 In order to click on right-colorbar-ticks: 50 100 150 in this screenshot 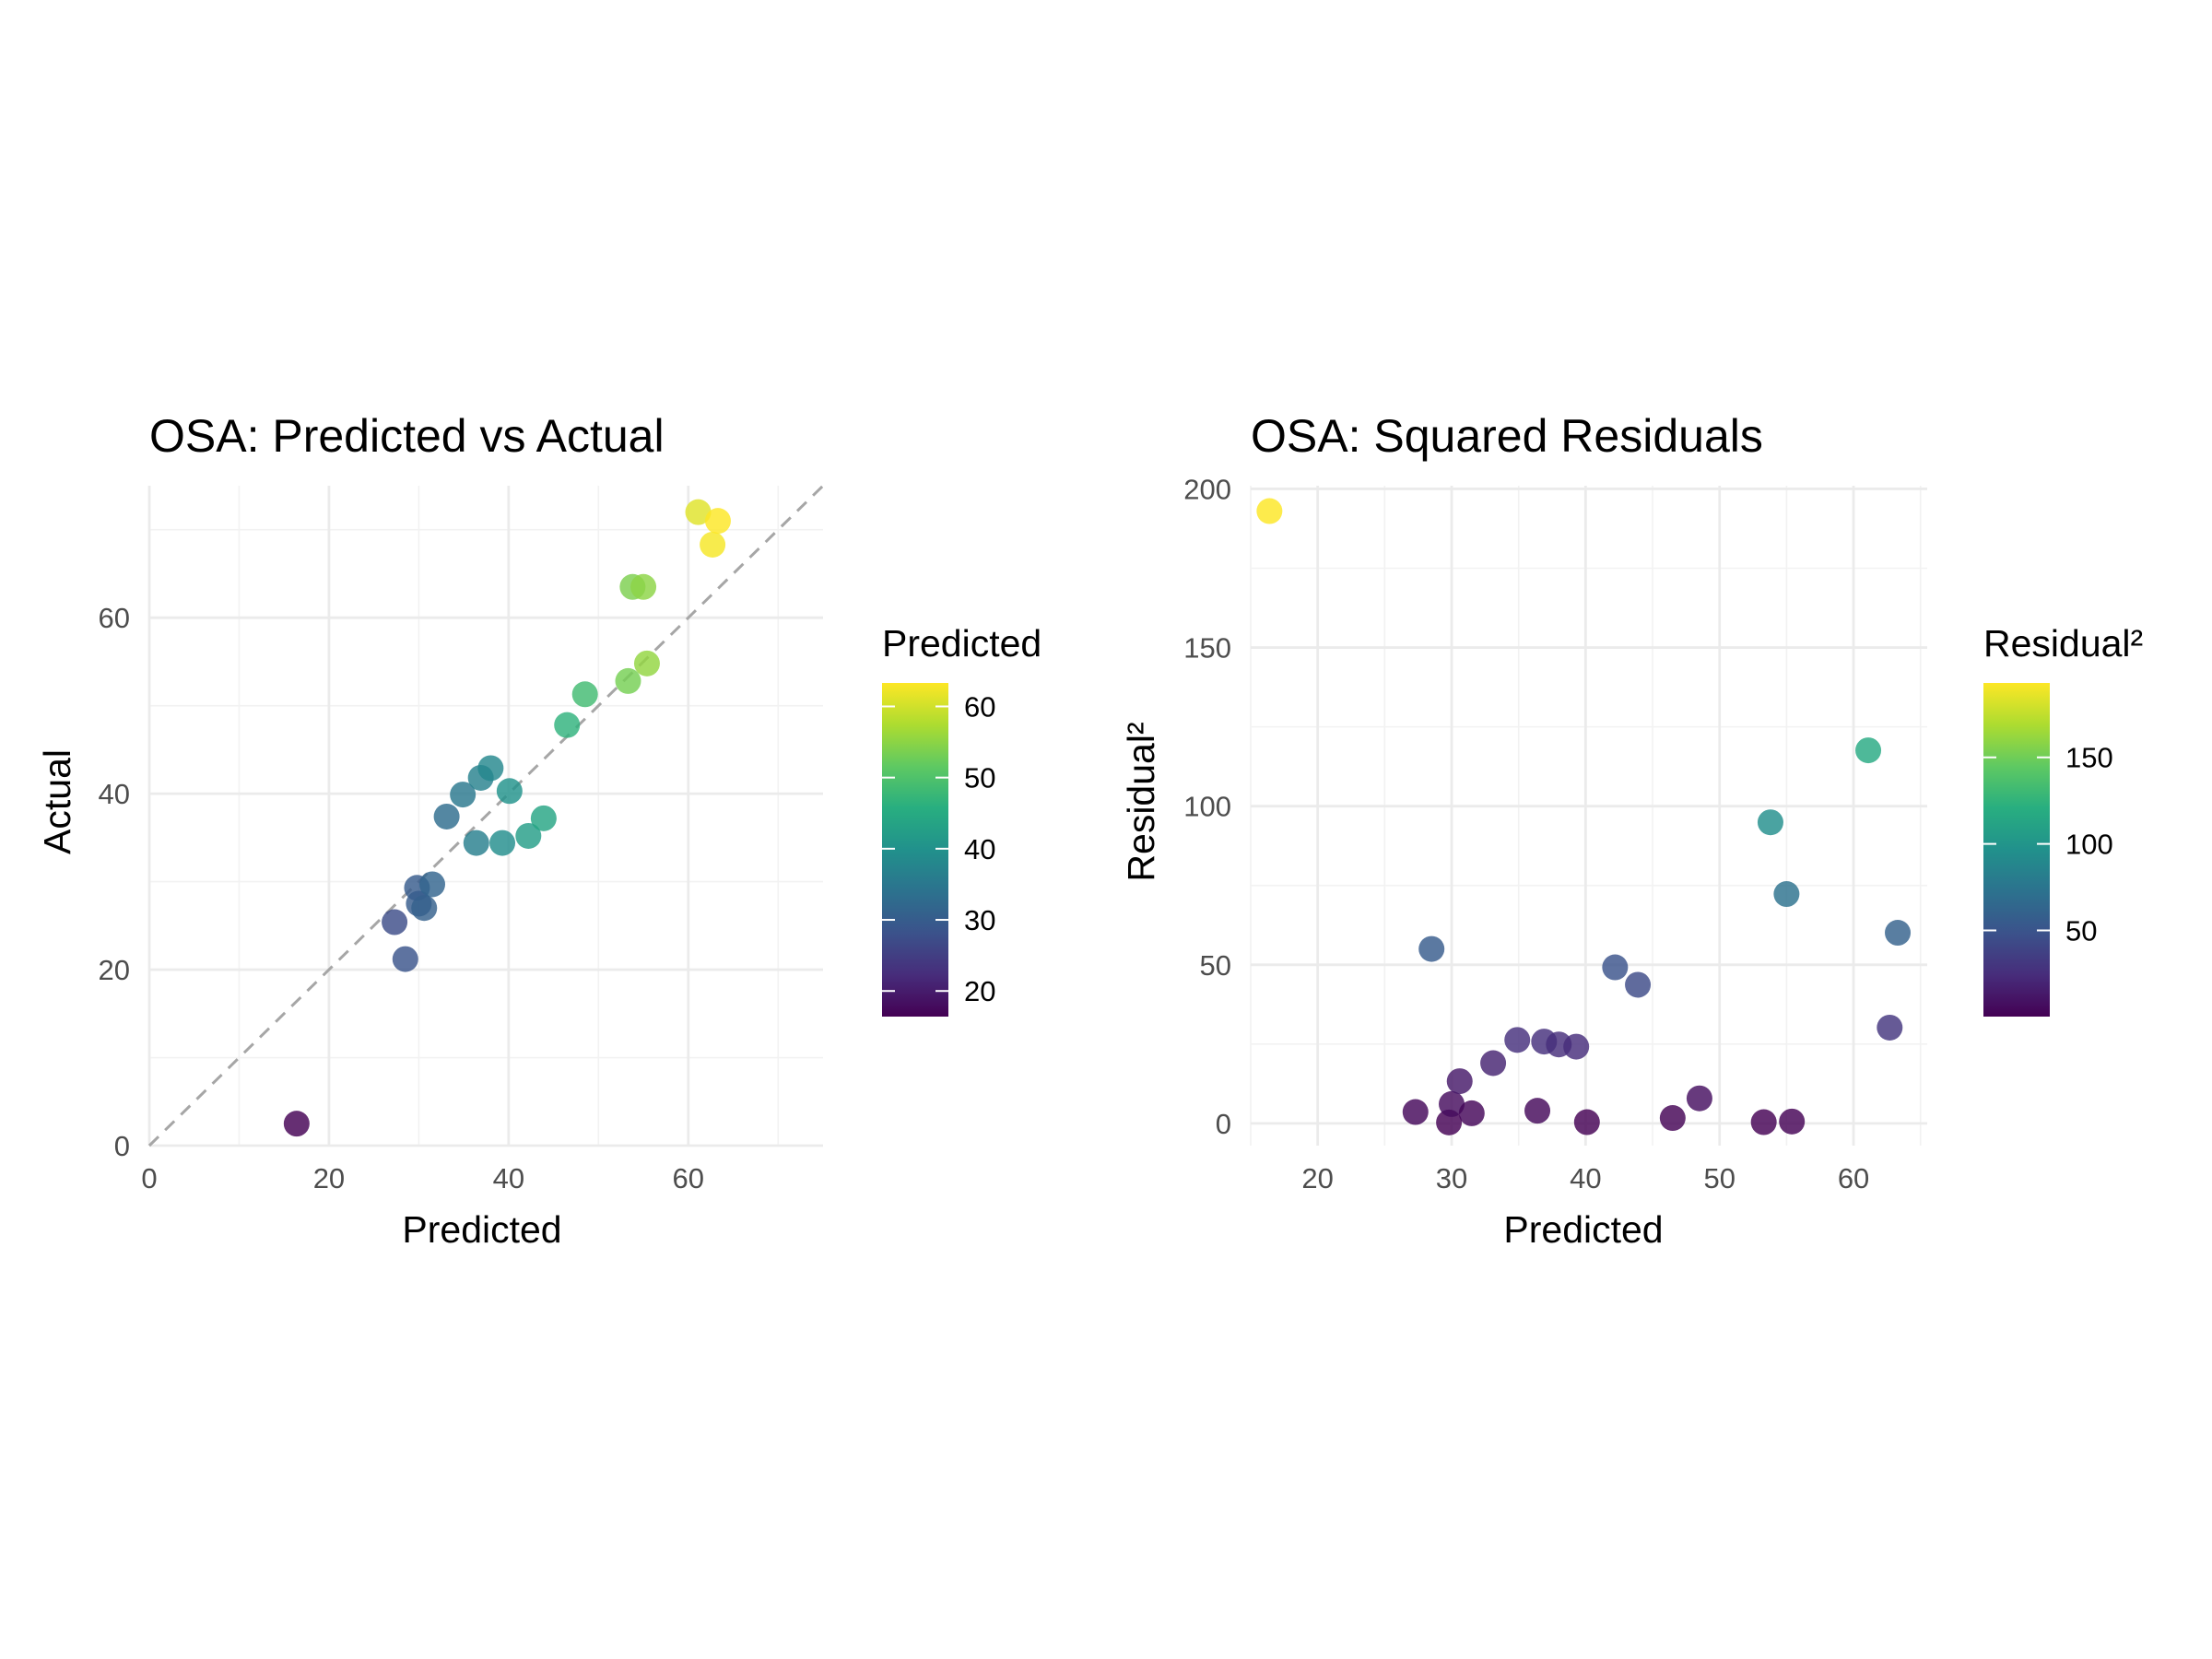, I will do `click(2048, 844)`.